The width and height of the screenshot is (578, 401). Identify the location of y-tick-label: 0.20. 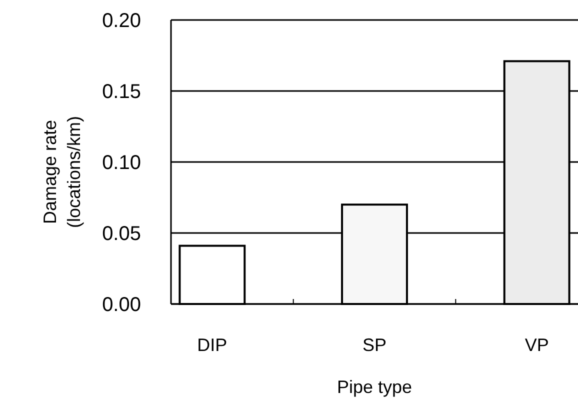
(121, 21).